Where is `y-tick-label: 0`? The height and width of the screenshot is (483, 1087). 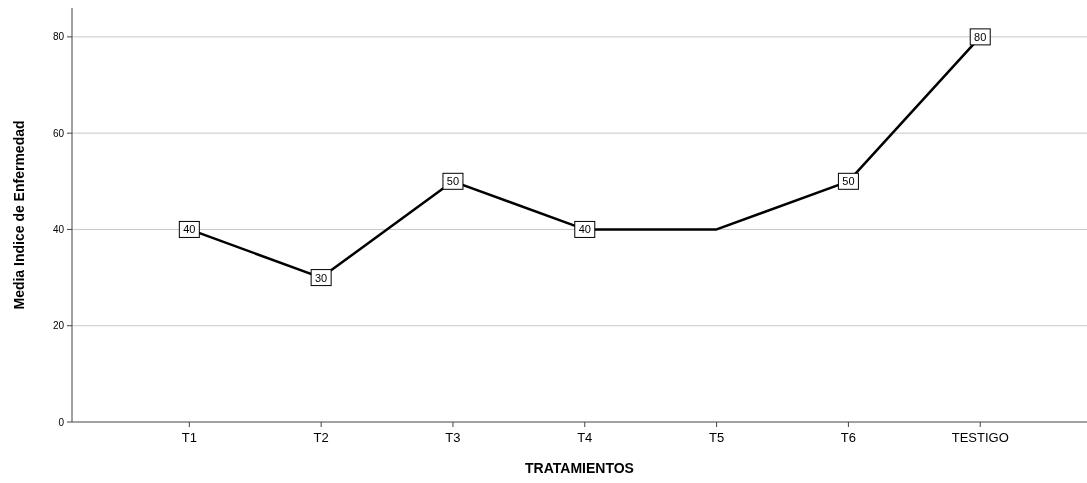 y-tick-label: 0 is located at coordinates (61, 422).